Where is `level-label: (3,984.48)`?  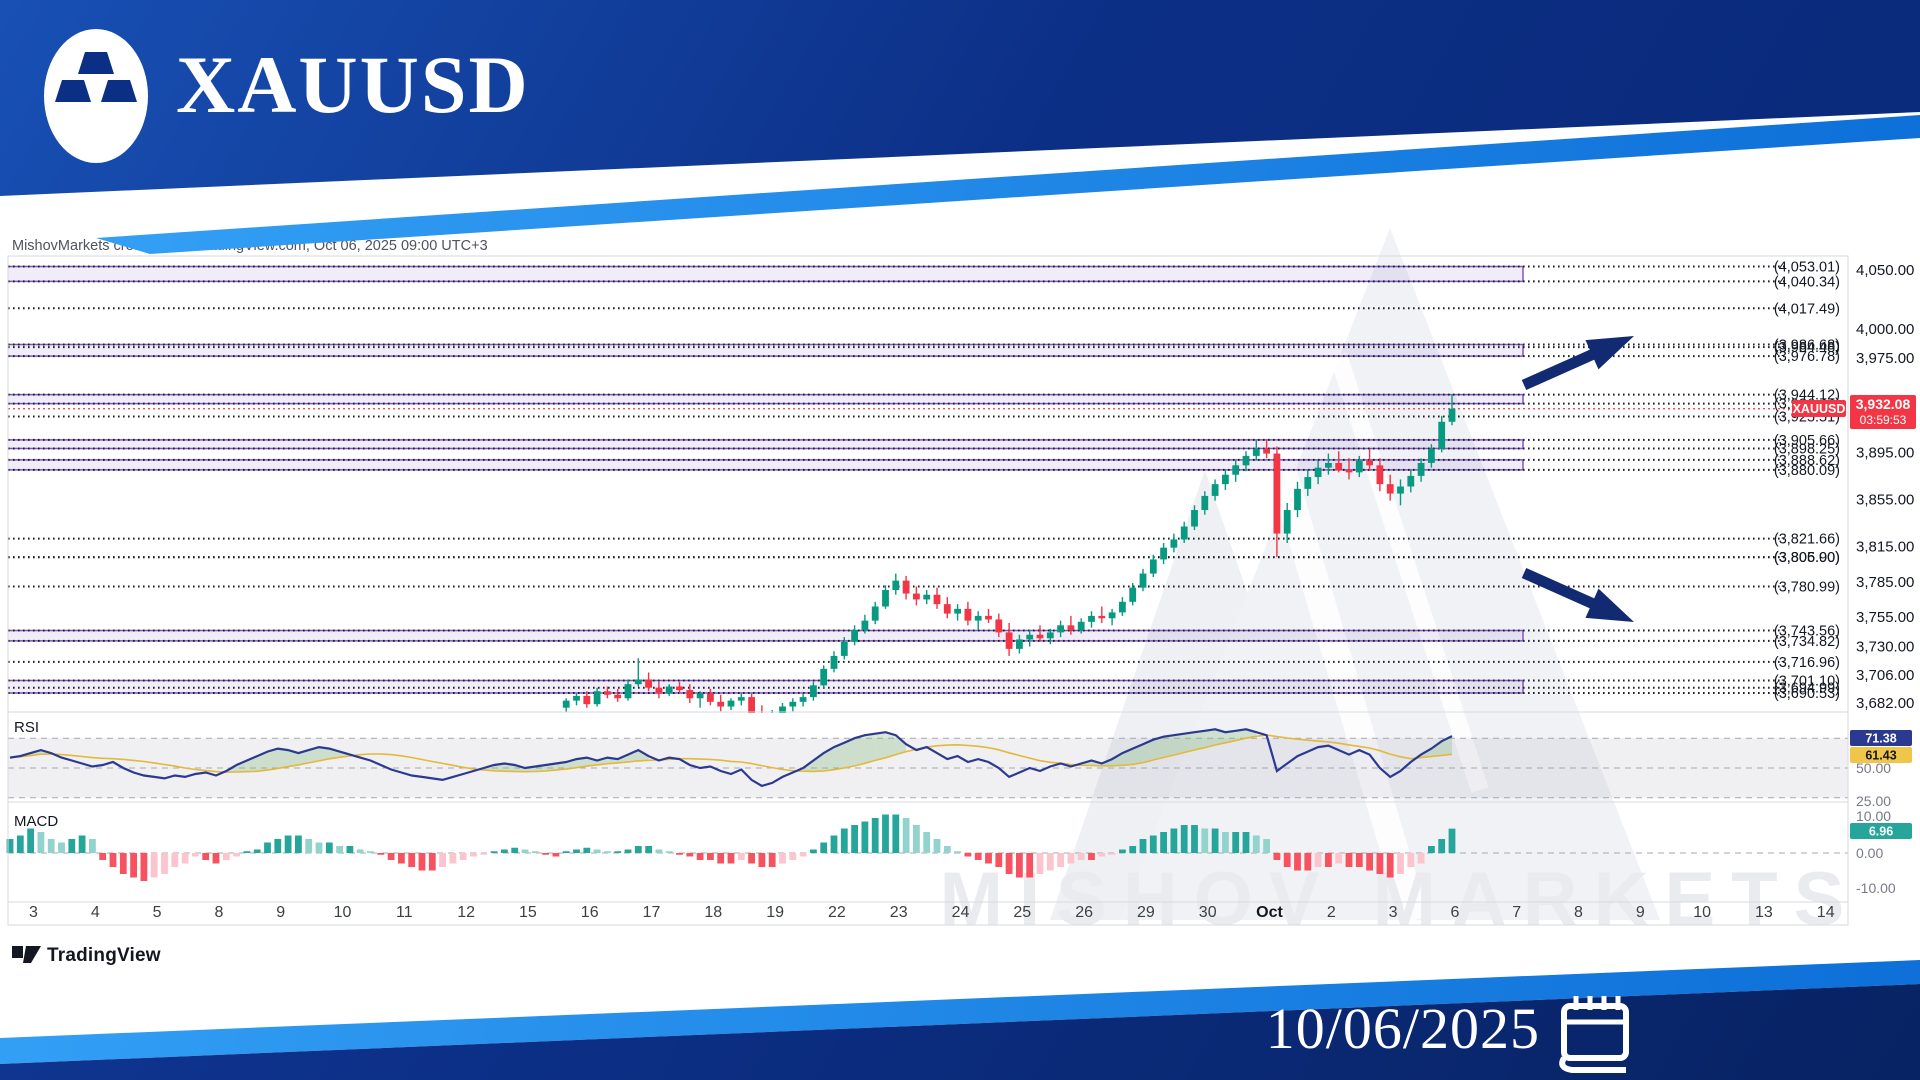 level-label: (3,984.48) is located at coordinates (1807, 348).